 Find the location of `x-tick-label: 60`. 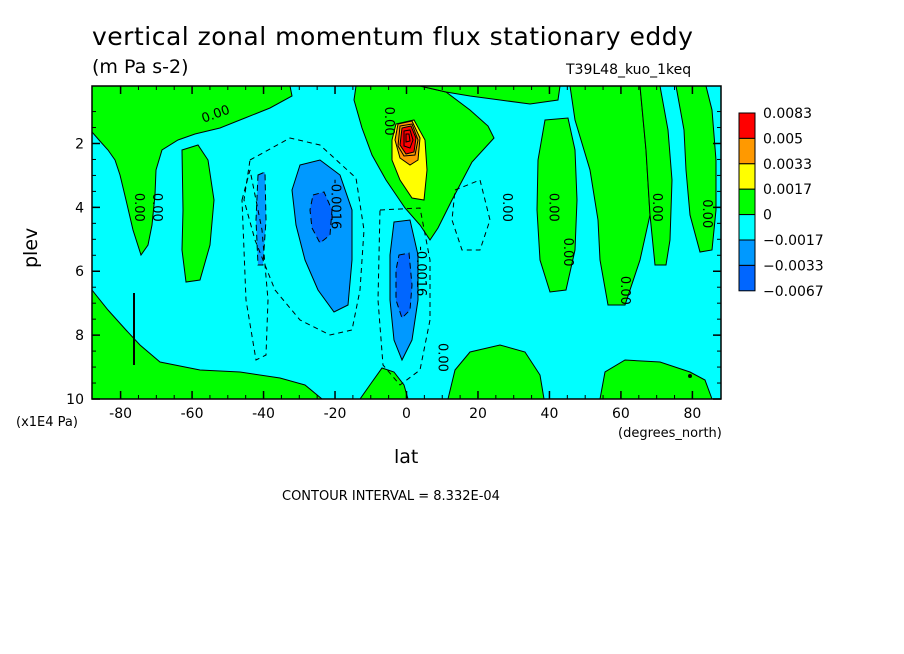

x-tick-label: 60 is located at coordinates (621, 414).